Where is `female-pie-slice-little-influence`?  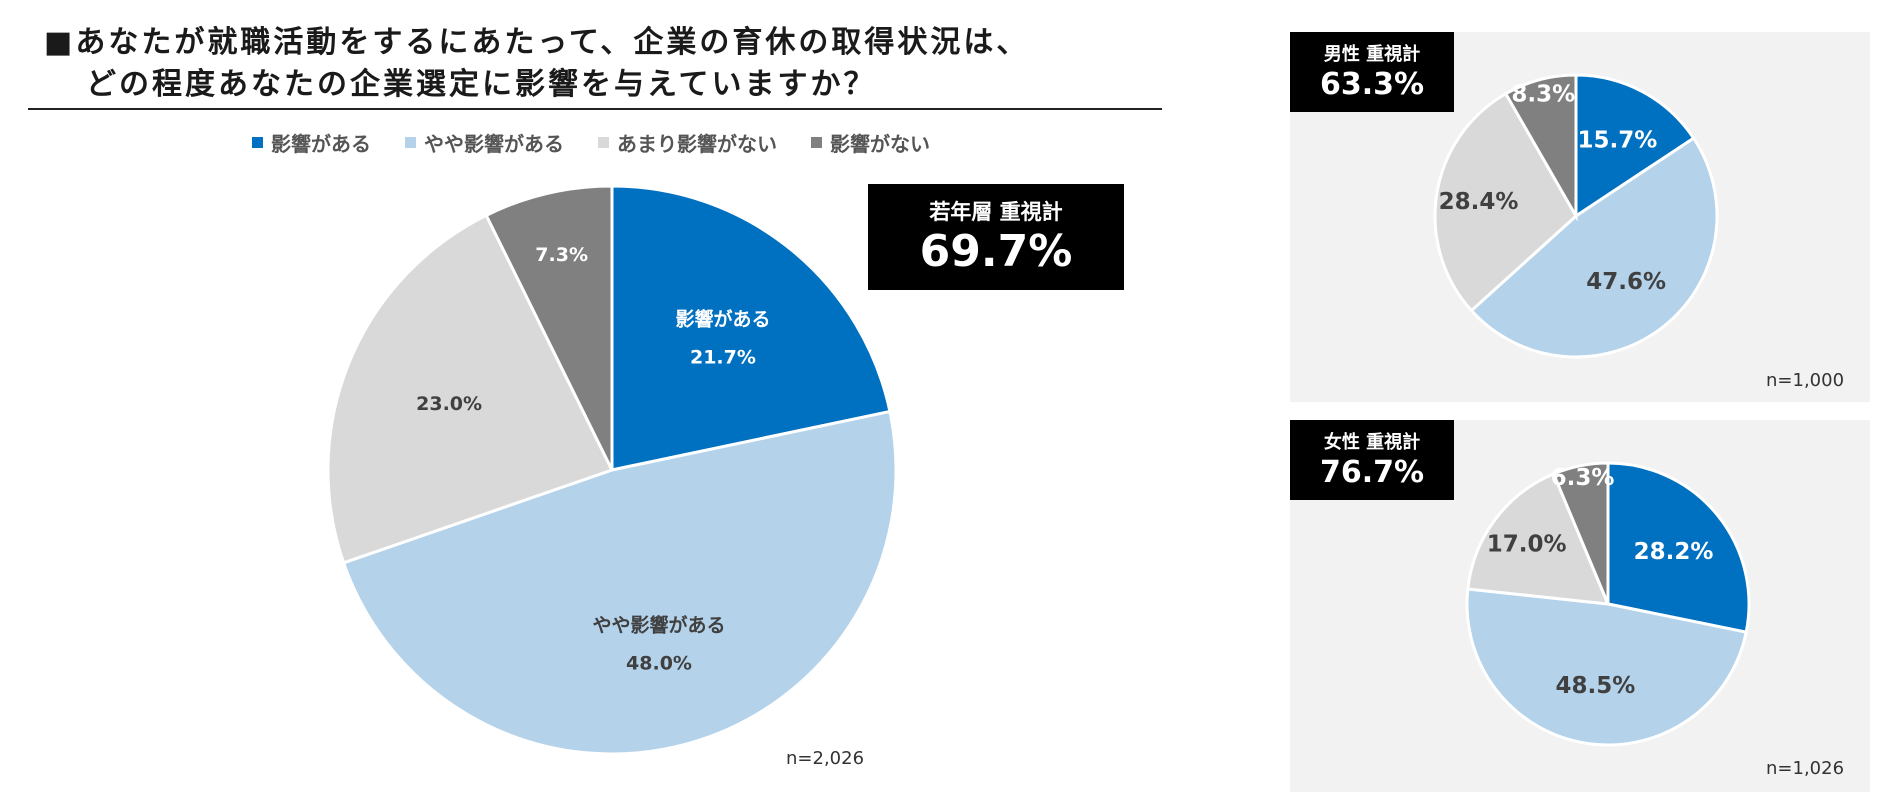
female-pie-slice-little-influence is located at coordinates (1538, 538).